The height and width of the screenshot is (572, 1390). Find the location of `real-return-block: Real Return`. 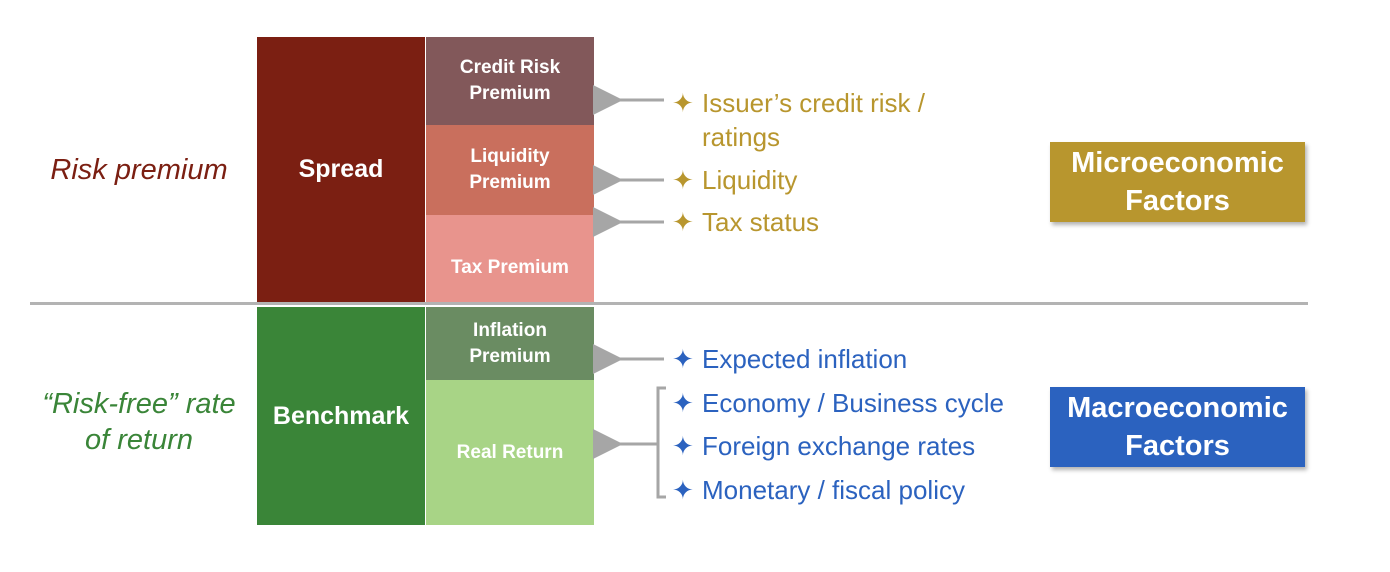

real-return-block: Real Return is located at coordinates (510, 452).